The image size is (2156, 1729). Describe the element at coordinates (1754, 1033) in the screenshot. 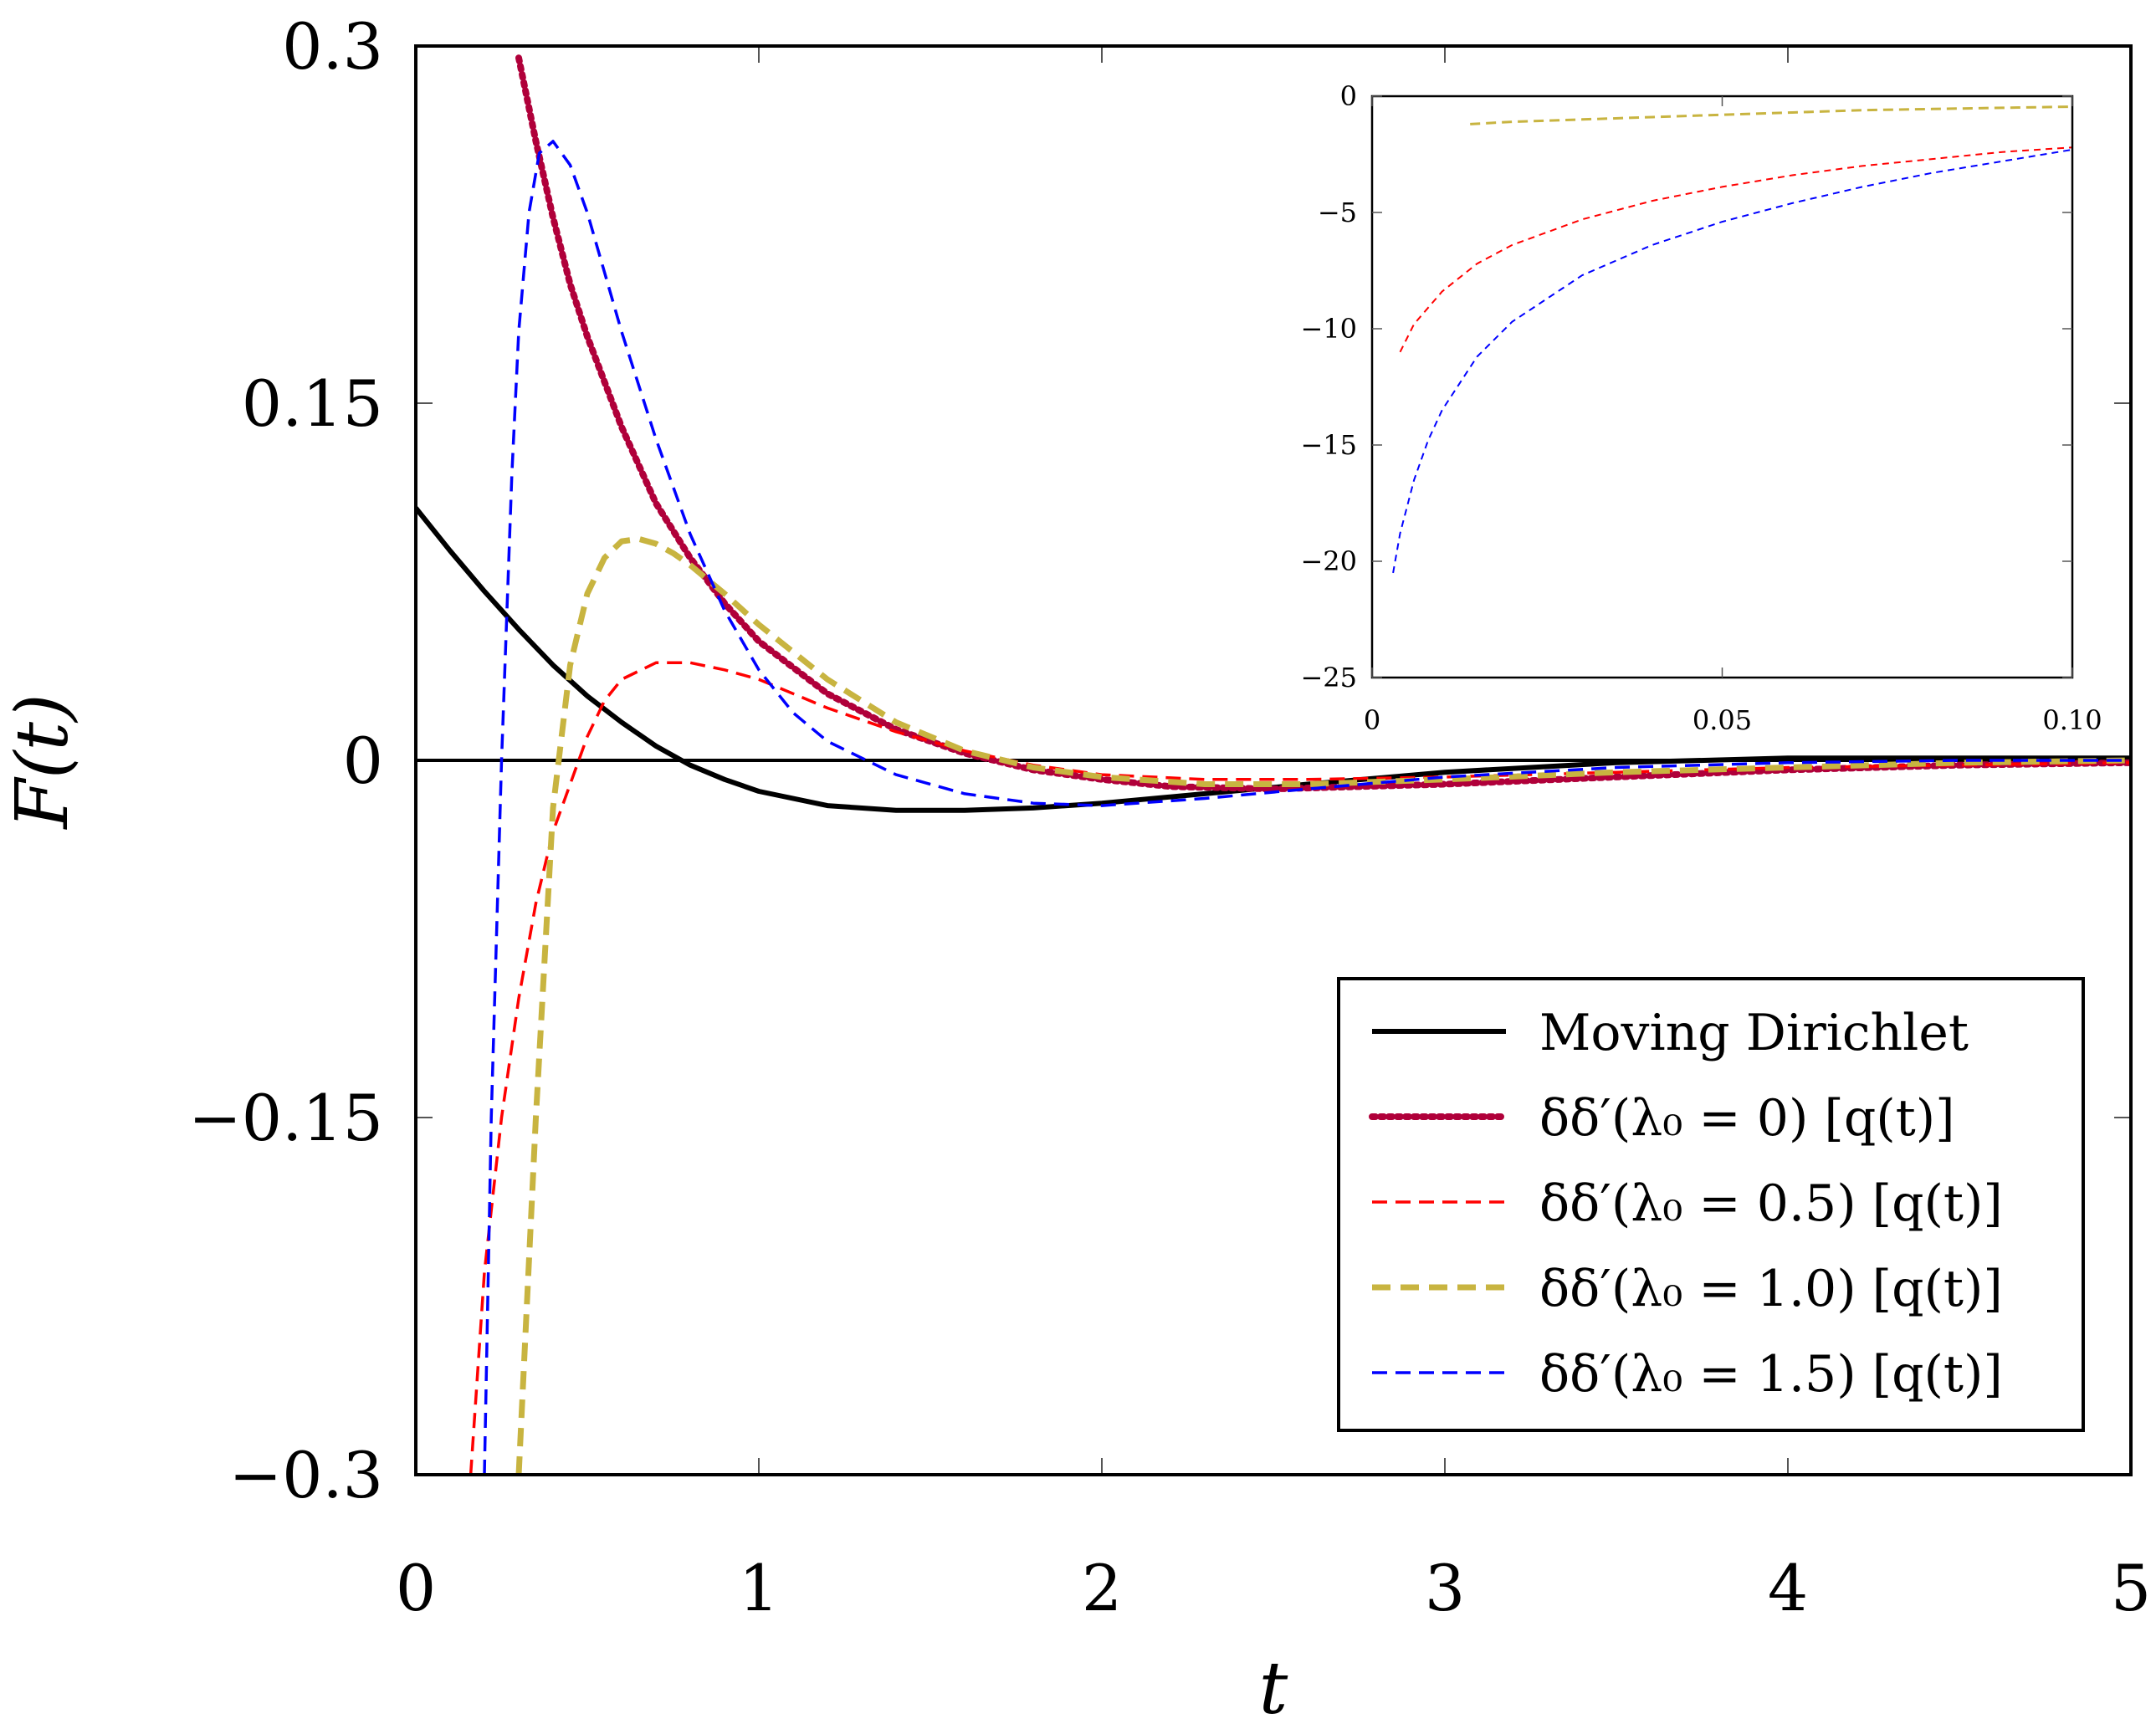

I see `legend-label-0: Moving Dirichlet` at that location.